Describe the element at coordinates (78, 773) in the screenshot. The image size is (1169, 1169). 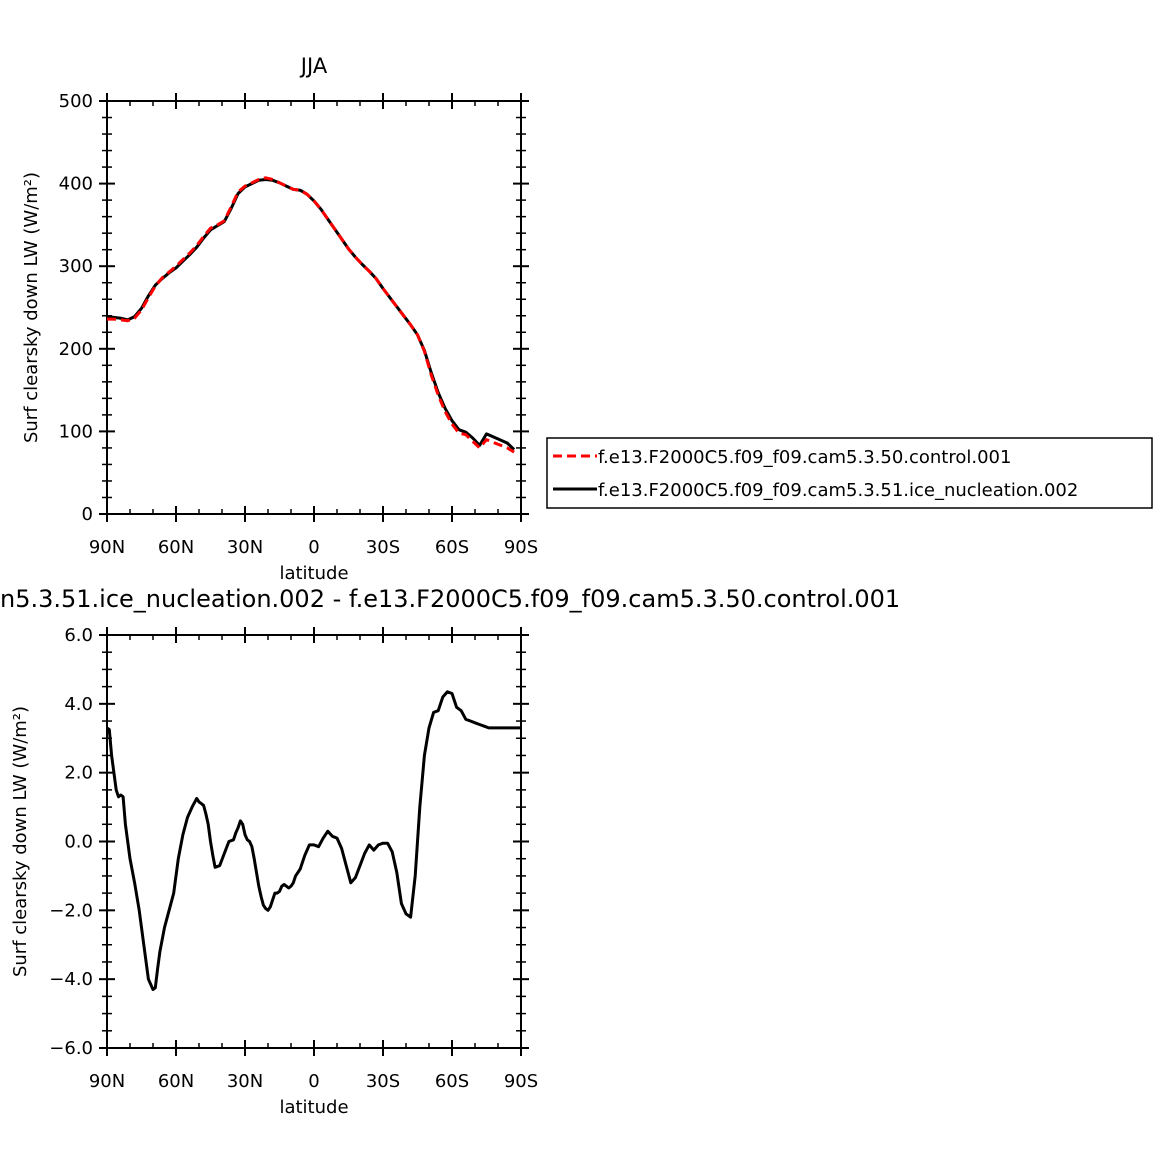
I see `y-tick-label: 2.0` at that location.